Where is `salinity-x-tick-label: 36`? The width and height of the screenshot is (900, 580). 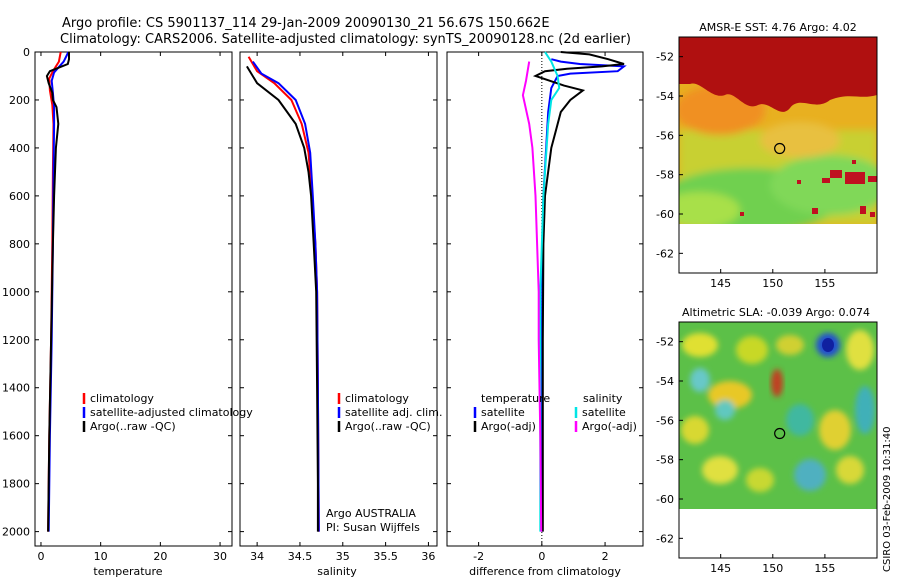 salinity-x-tick-label: 36 is located at coordinates (428, 556).